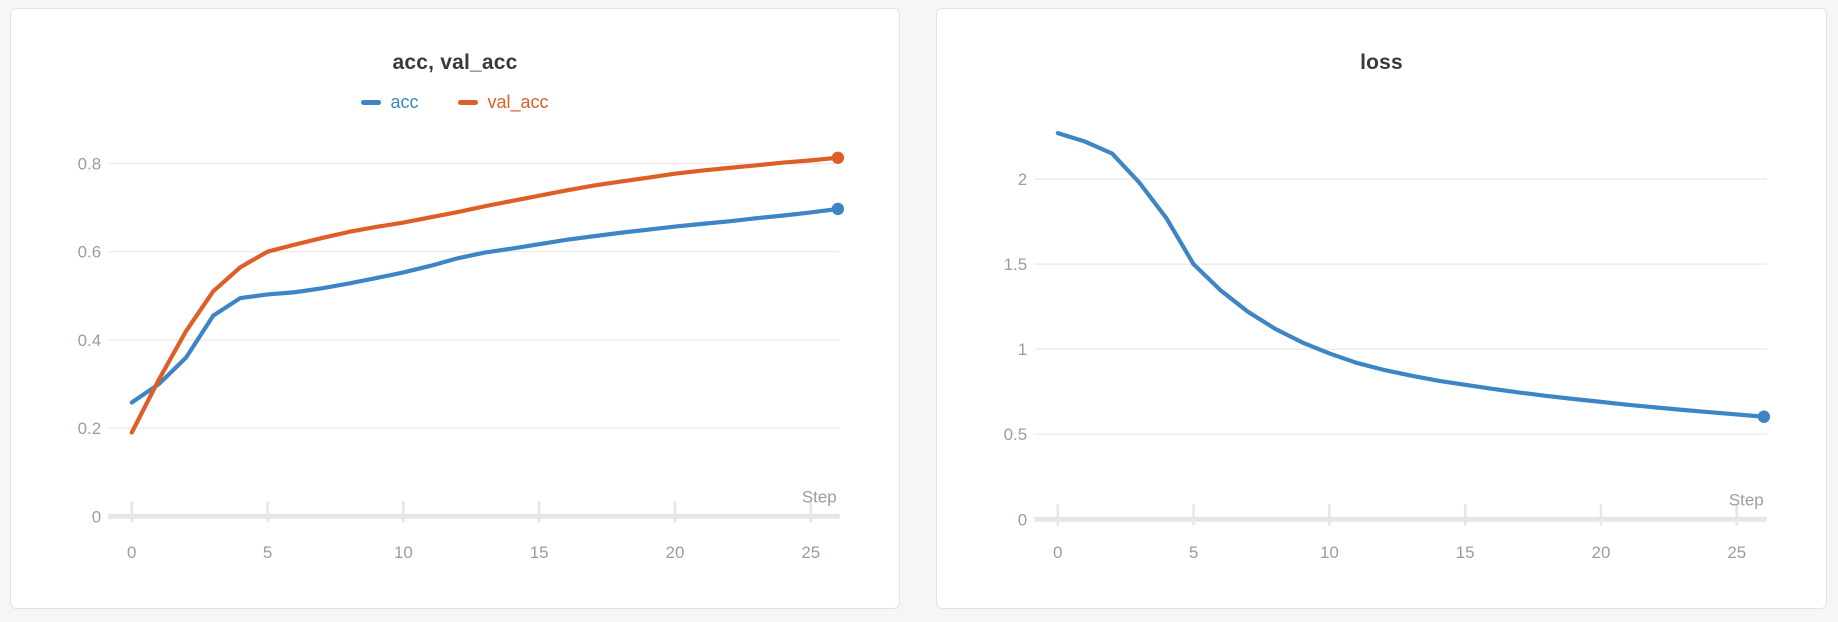 The image size is (1838, 622). I want to click on series-line-acc, so click(485, 305).